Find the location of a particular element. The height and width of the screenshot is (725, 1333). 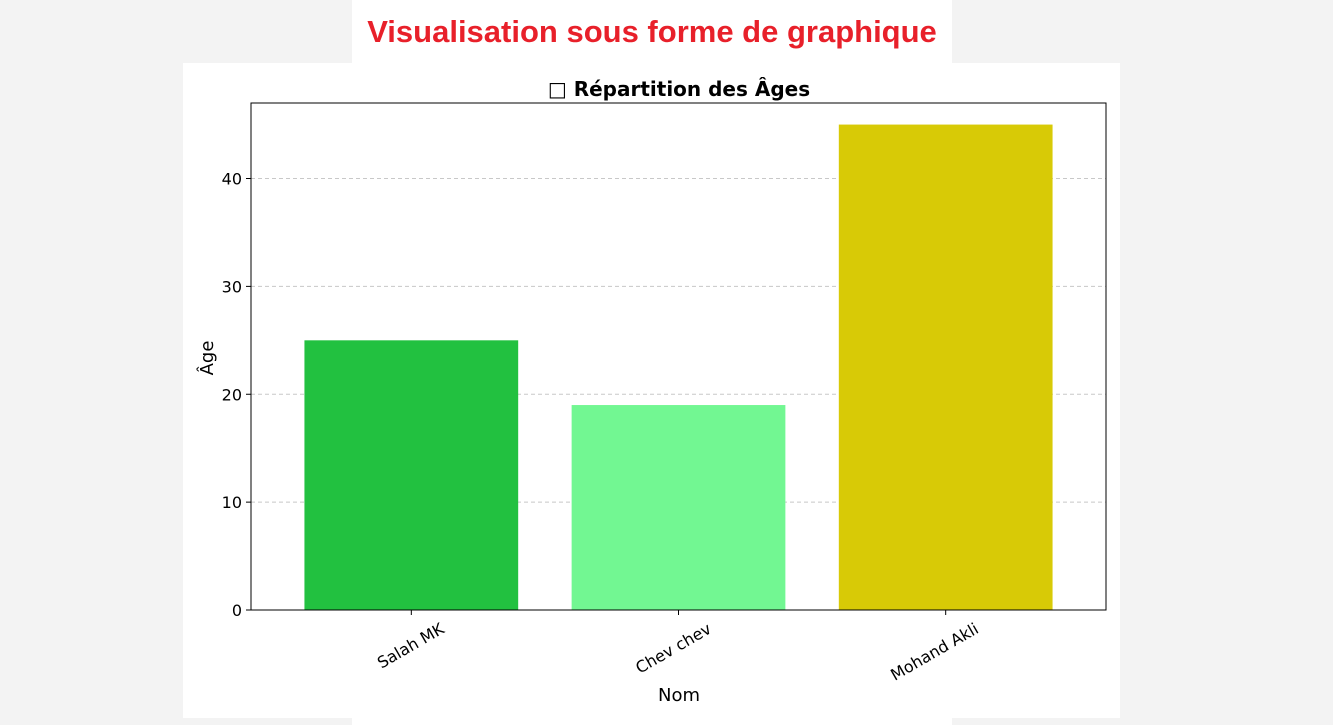

x-tick-label: Salah MK is located at coordinates (411, 646).